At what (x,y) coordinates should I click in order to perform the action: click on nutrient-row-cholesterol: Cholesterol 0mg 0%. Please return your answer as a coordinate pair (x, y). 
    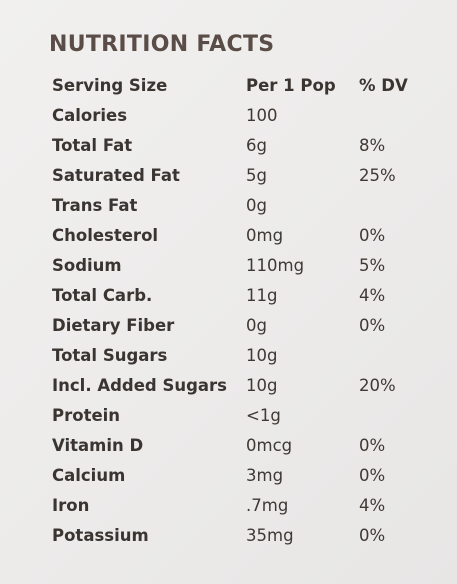
    Looking at the image, I should click on (247, 236).